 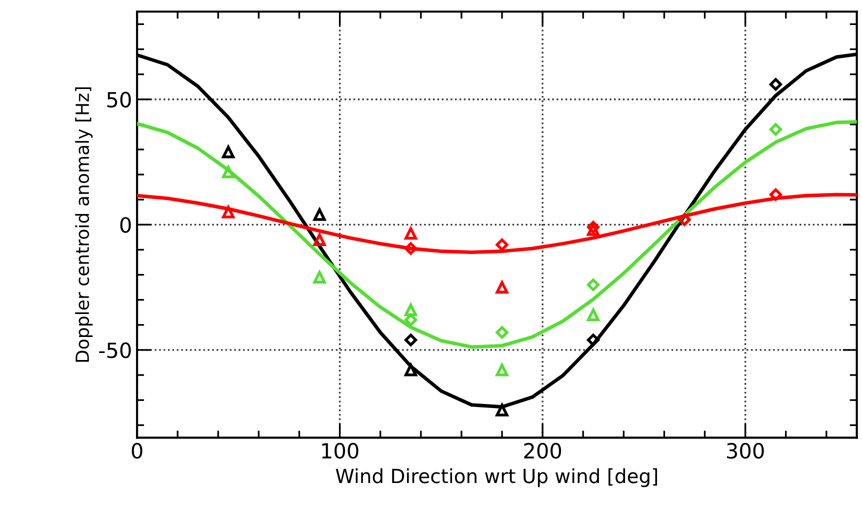 What do you see at coordinates (115, 350) in the screenshot?
I see `y-tick-label: -50` at bounding box center [115, 350].